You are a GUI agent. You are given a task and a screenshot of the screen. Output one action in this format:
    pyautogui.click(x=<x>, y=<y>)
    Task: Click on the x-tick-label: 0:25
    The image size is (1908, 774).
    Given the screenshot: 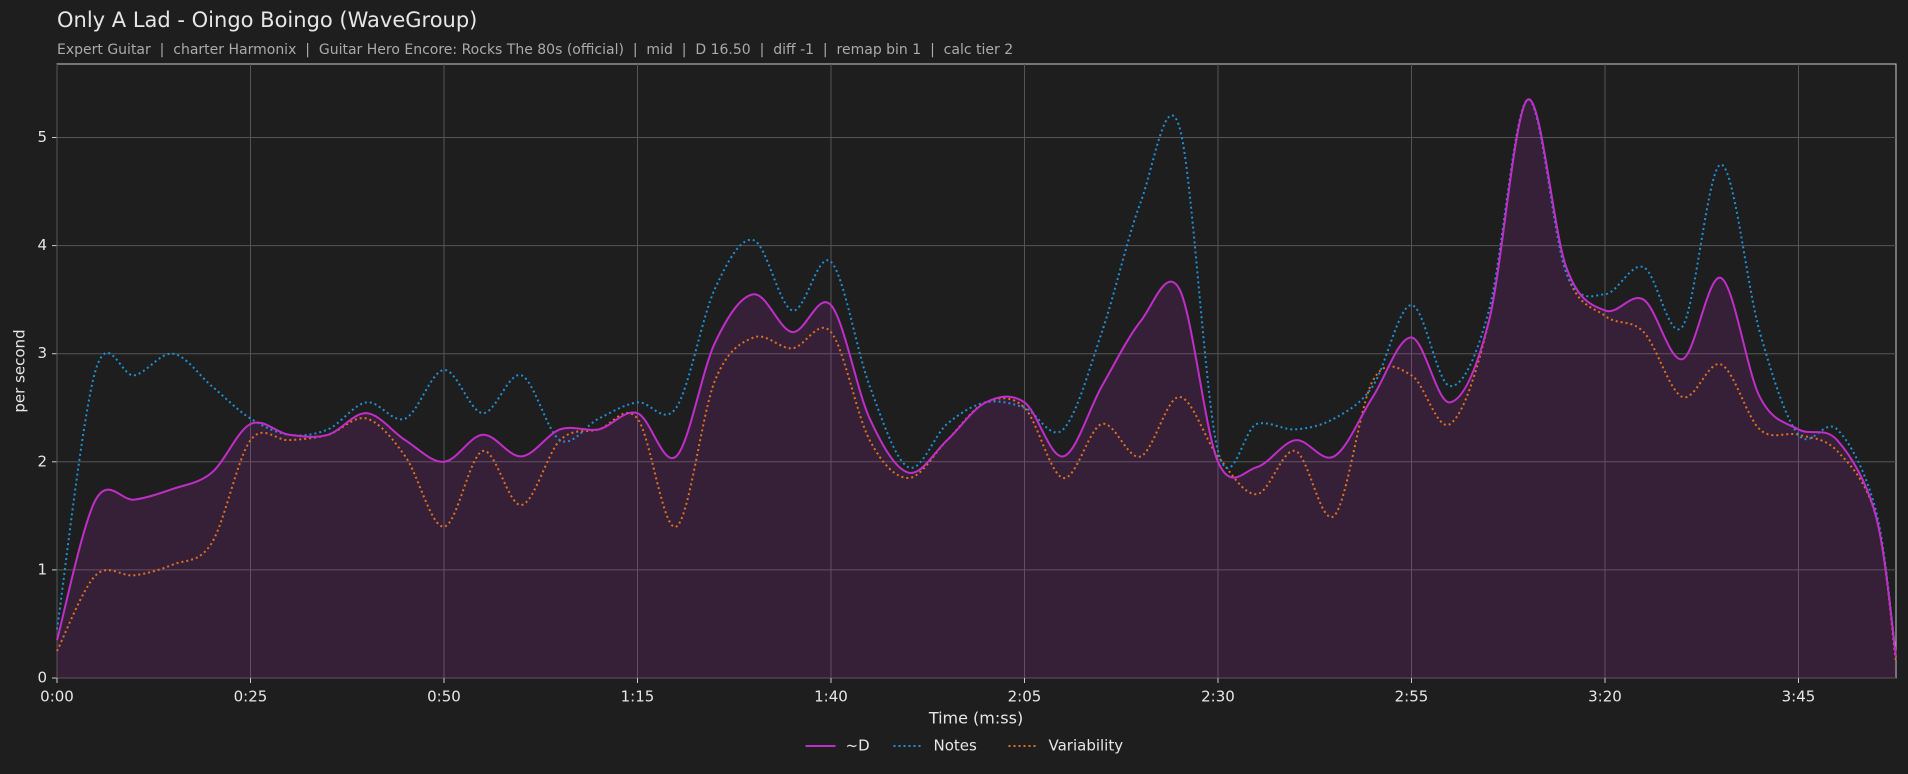 What is the action you would take?
    pyautogui.click(x=251, y=697)
    